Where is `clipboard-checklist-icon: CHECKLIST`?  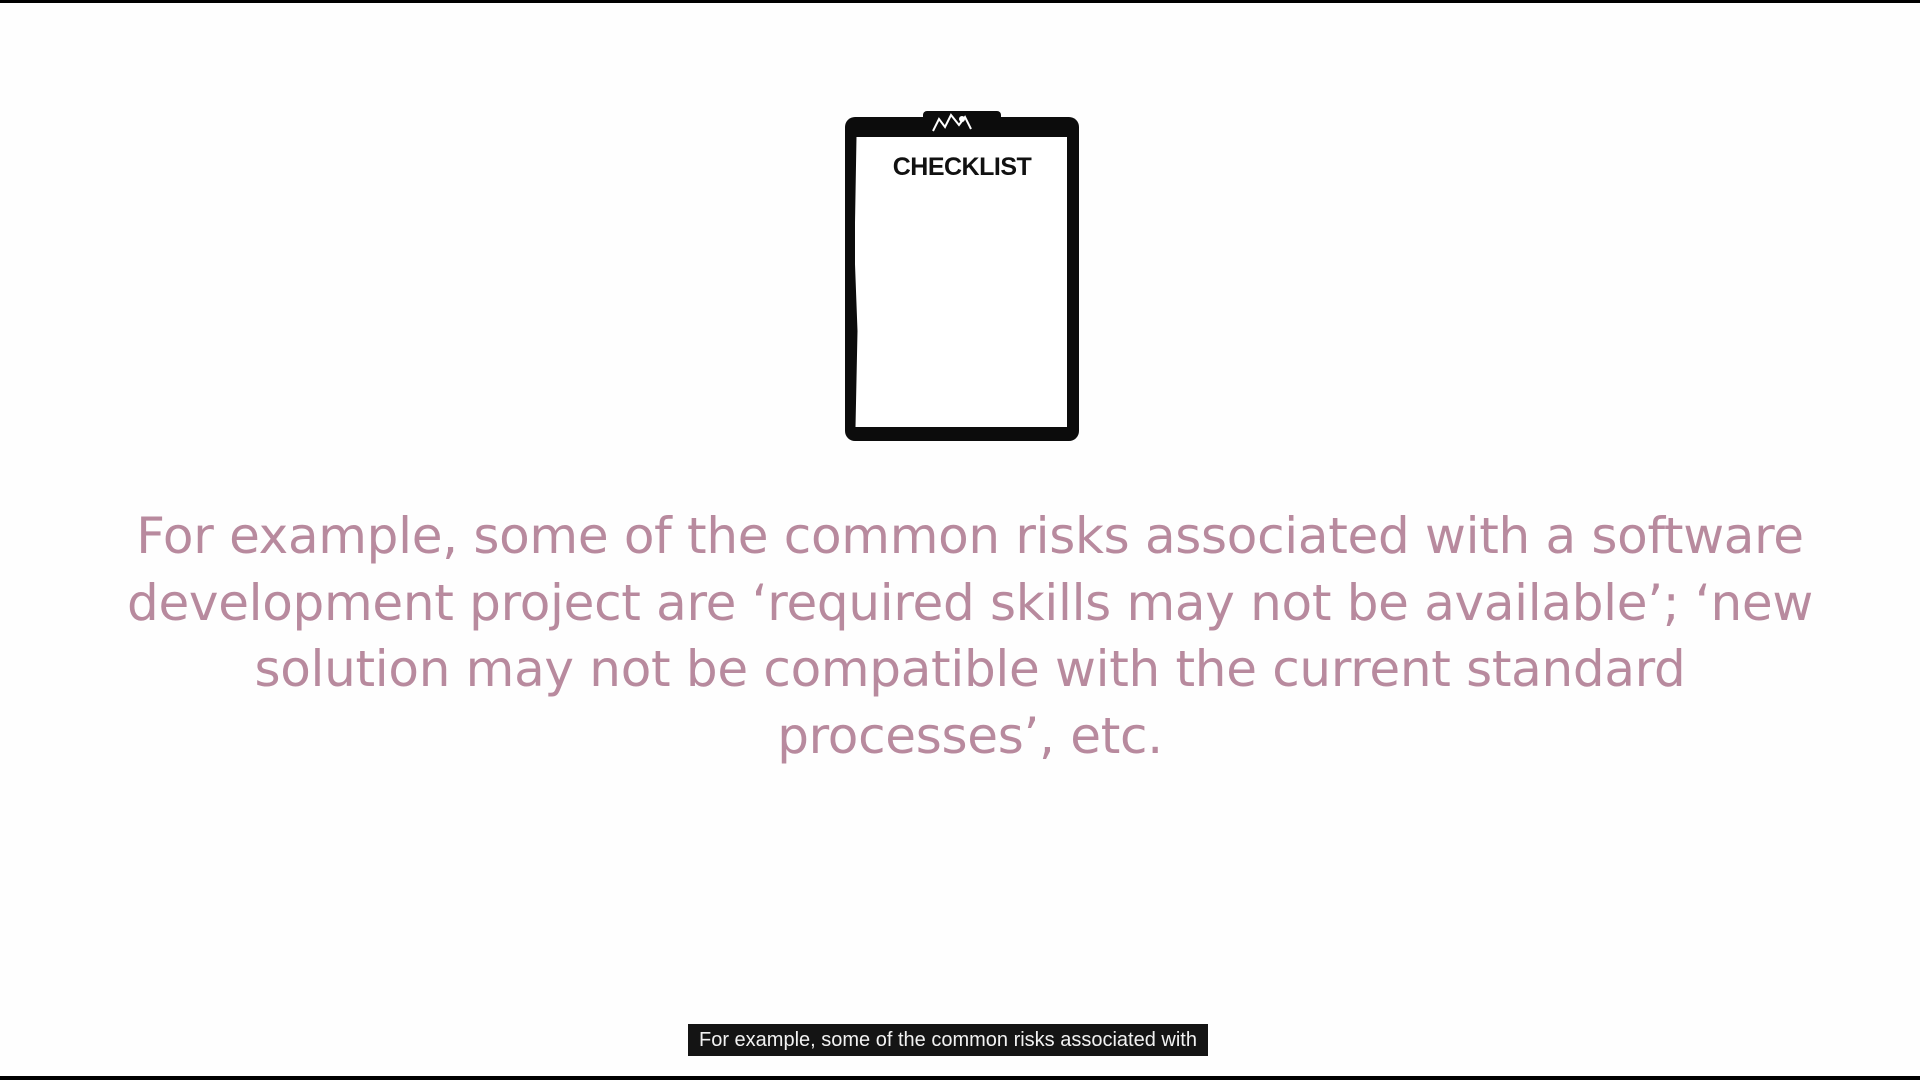 clipboard-checklist-icon: CHECKLIST is located at coordinates (962, 279).